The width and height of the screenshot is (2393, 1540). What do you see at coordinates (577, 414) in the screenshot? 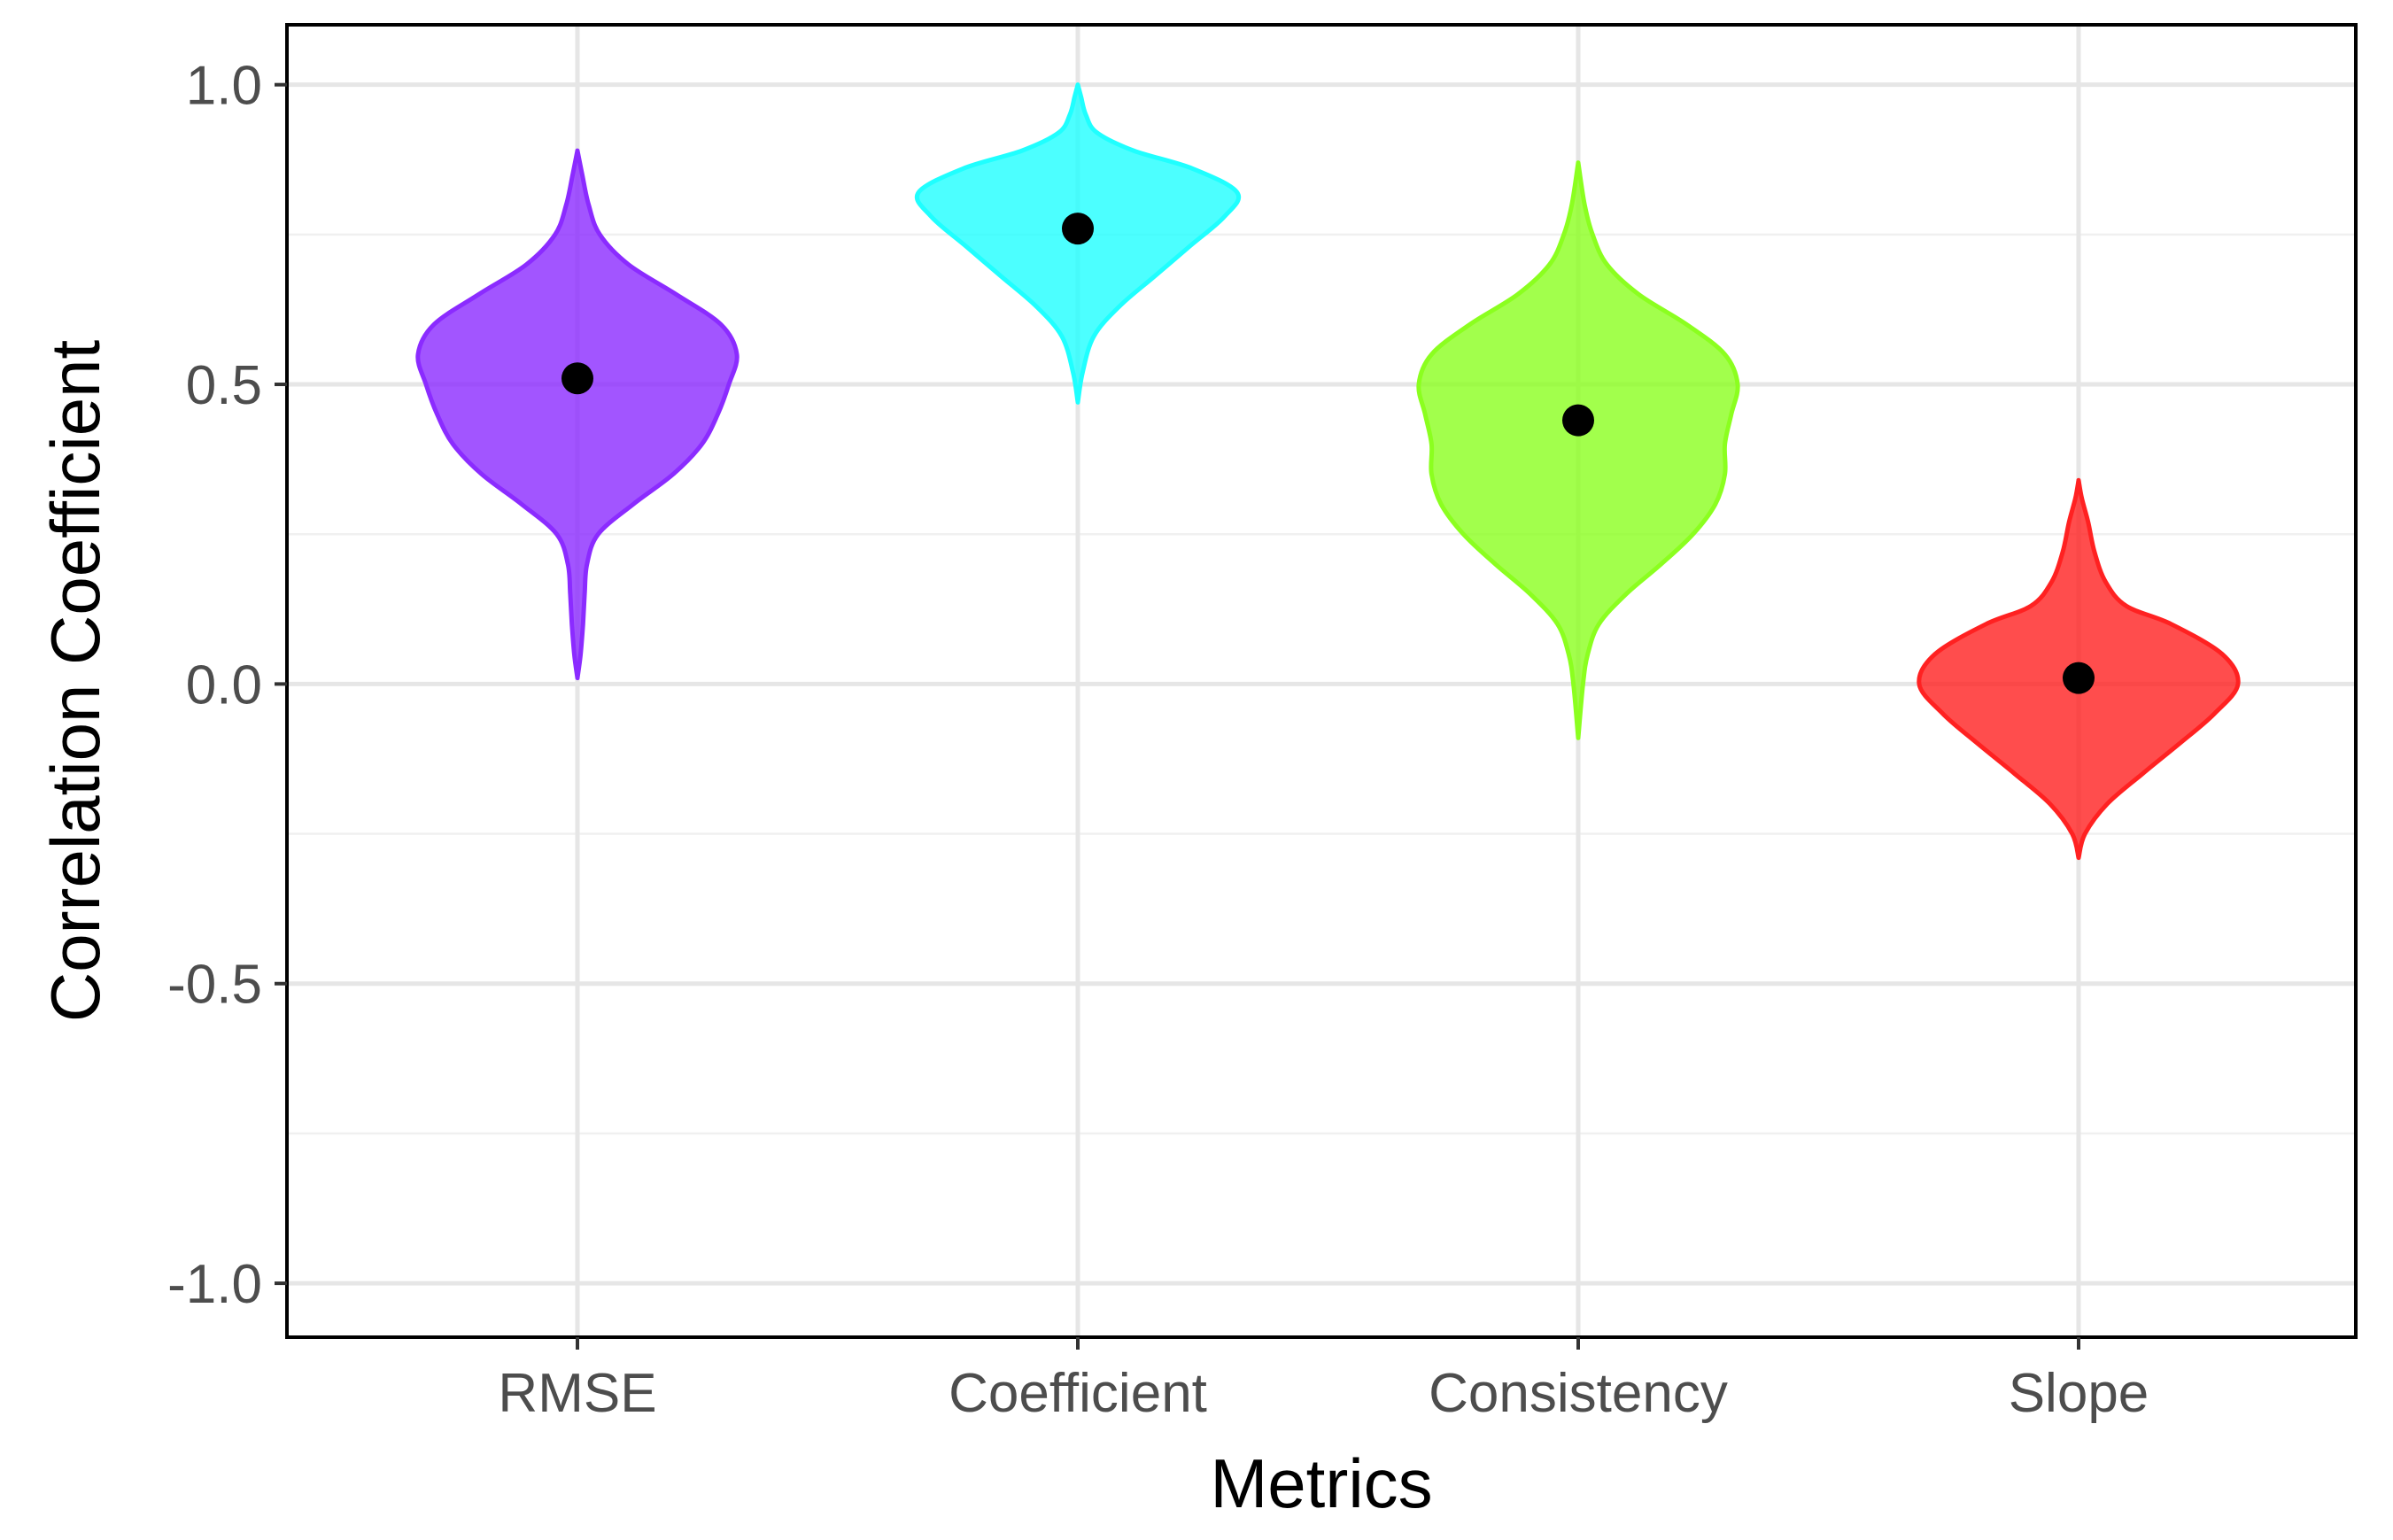
I see `violin-rmse` at bounding box center [577, 414].